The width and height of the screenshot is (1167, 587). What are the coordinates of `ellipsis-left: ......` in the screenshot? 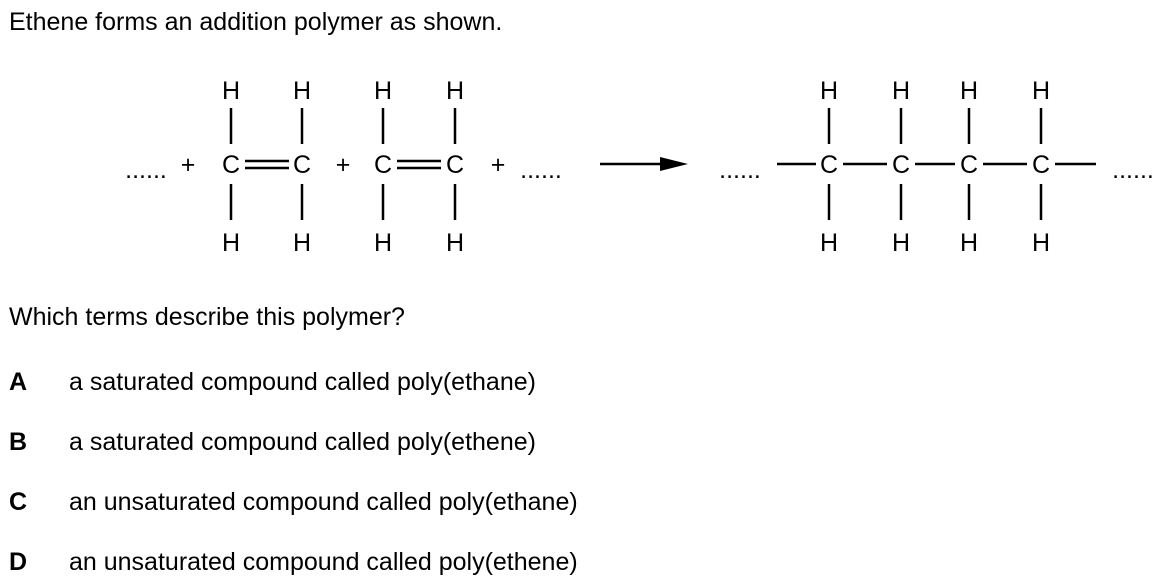 It's located at (146, 170).